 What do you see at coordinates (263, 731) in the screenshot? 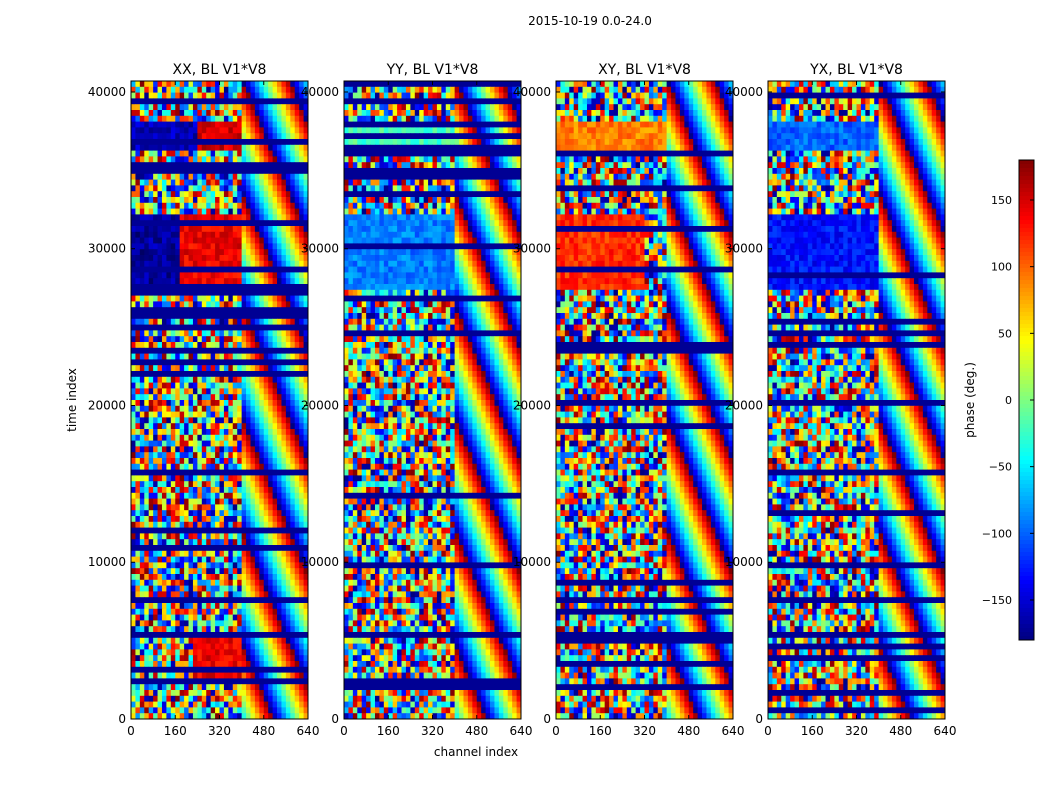
I see `x-tick-label: 480` at bounding box center [263, 731].